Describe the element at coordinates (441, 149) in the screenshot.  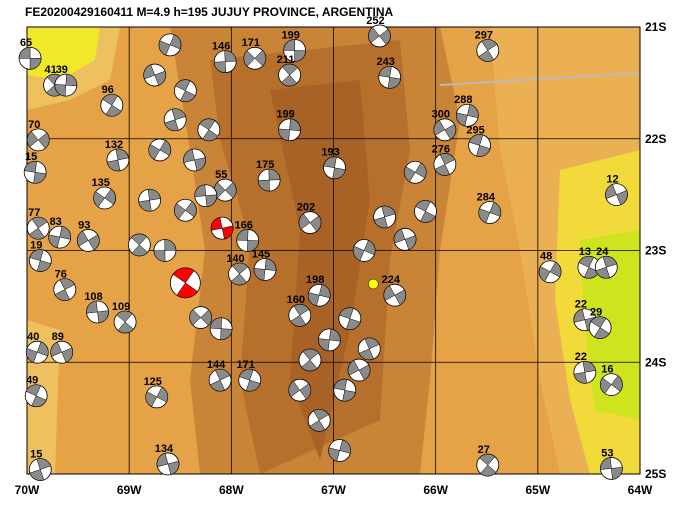
I see `depth-label: 276` at that location.